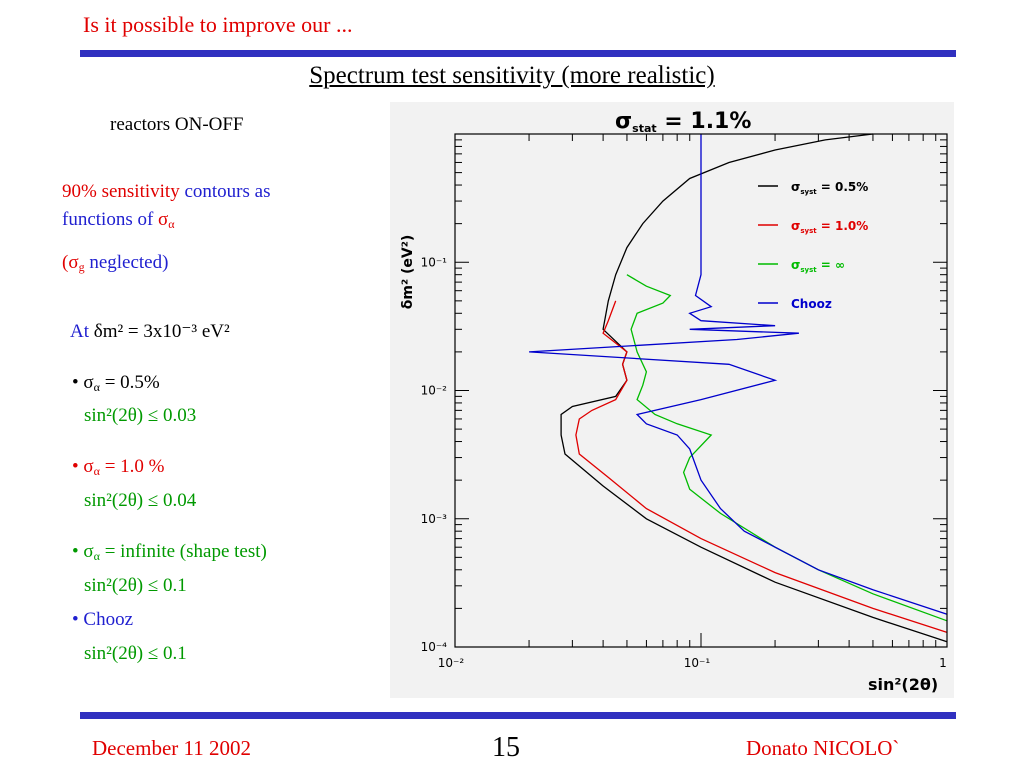 The image size is (1024, 768). I want to click on reactors-label: reactors ON-OFF, so click(177, 124).